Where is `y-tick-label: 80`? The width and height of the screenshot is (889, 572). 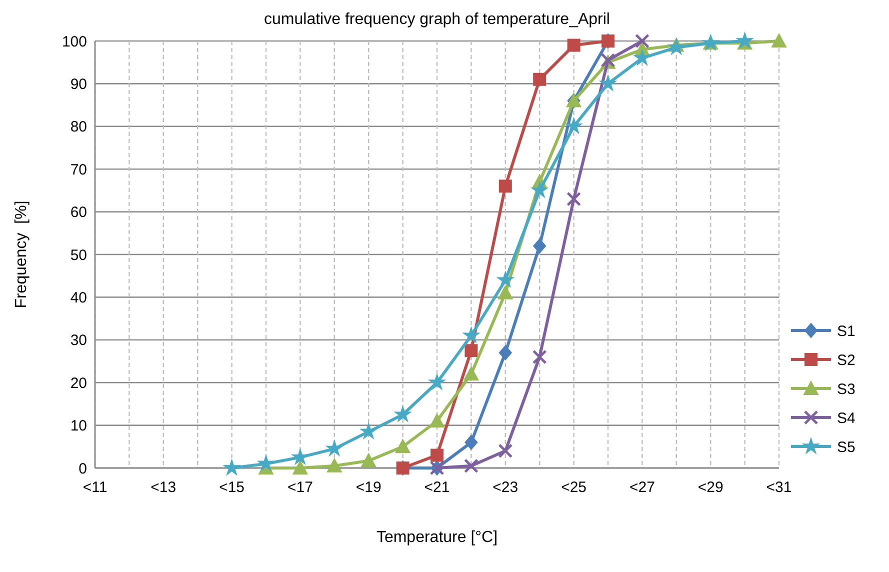
y-tick-label: 80 is located at coordinates (78, 127).